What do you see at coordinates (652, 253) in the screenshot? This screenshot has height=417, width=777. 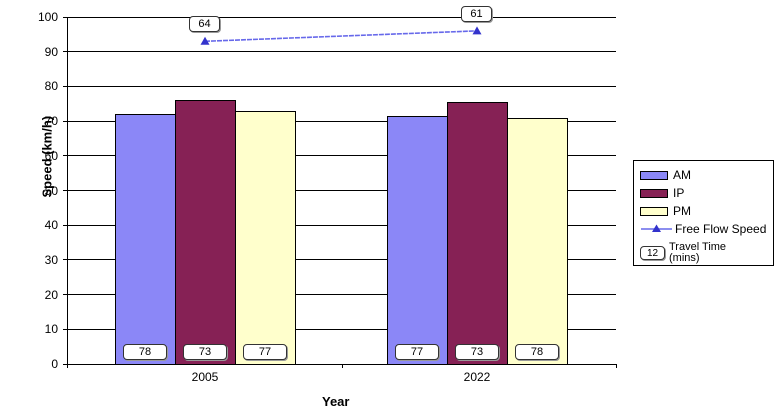 I see `travel-time-box-icon: 12` at bounding box center [652, 253].